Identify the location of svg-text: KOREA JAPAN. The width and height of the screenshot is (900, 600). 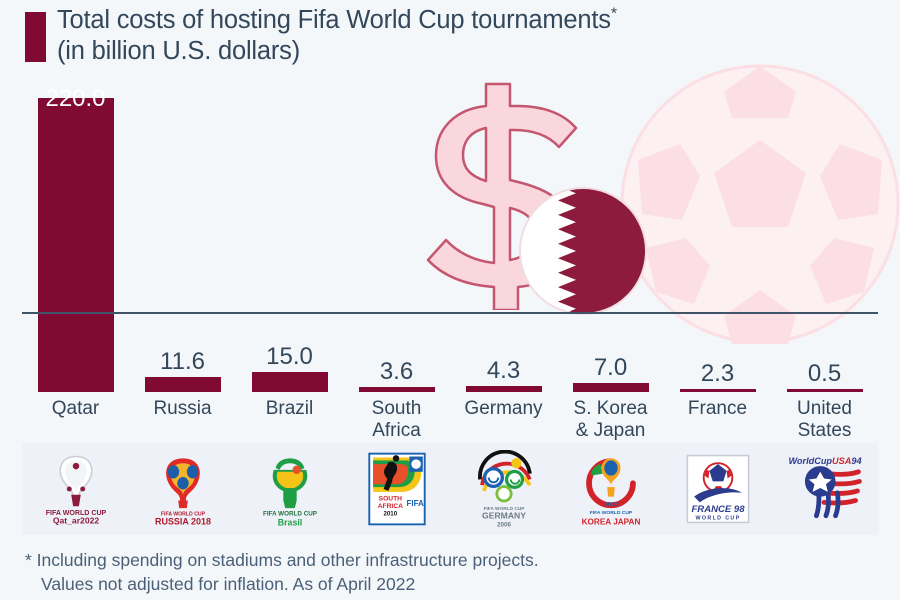
(610, 521).